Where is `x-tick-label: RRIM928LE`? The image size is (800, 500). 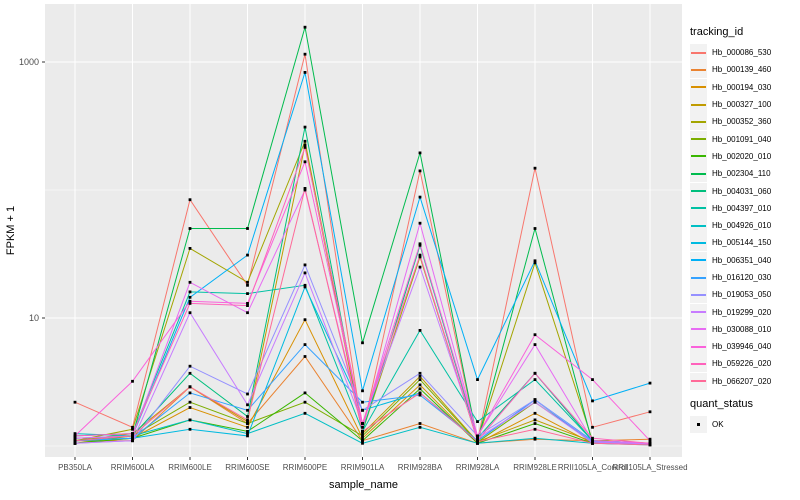
x-tick-label: RRIM928LE is located at coordinates (535, 467).